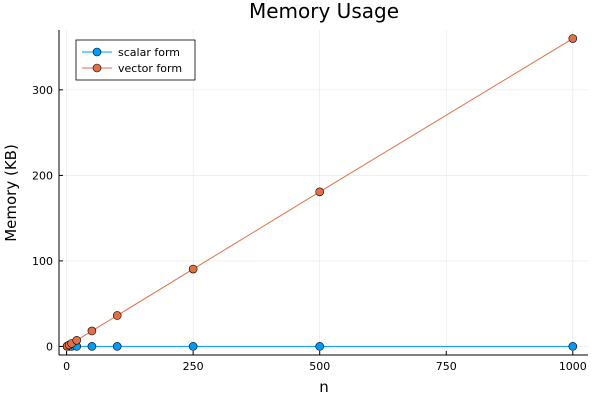  What do you see at coordinates (573, 366) in the screenshot?
I see `x-tick-label-4: 1000` at bounding box center [573, 366].